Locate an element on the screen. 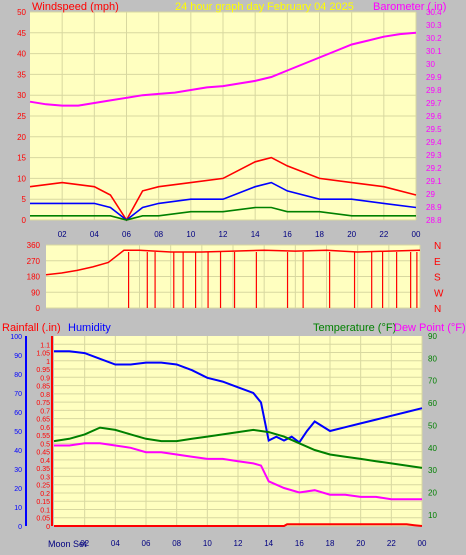 This screenshot has height=555, width=466. temp-x-tick: 06 is located at coordinates (146, 543).